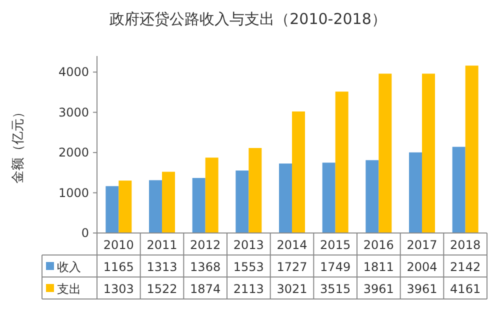 The image size is (497, 314). What do you see at coordinates (73, 193) in the screenshot?
I see `y-tick-label: 1000` at bounding box center [73, 193].